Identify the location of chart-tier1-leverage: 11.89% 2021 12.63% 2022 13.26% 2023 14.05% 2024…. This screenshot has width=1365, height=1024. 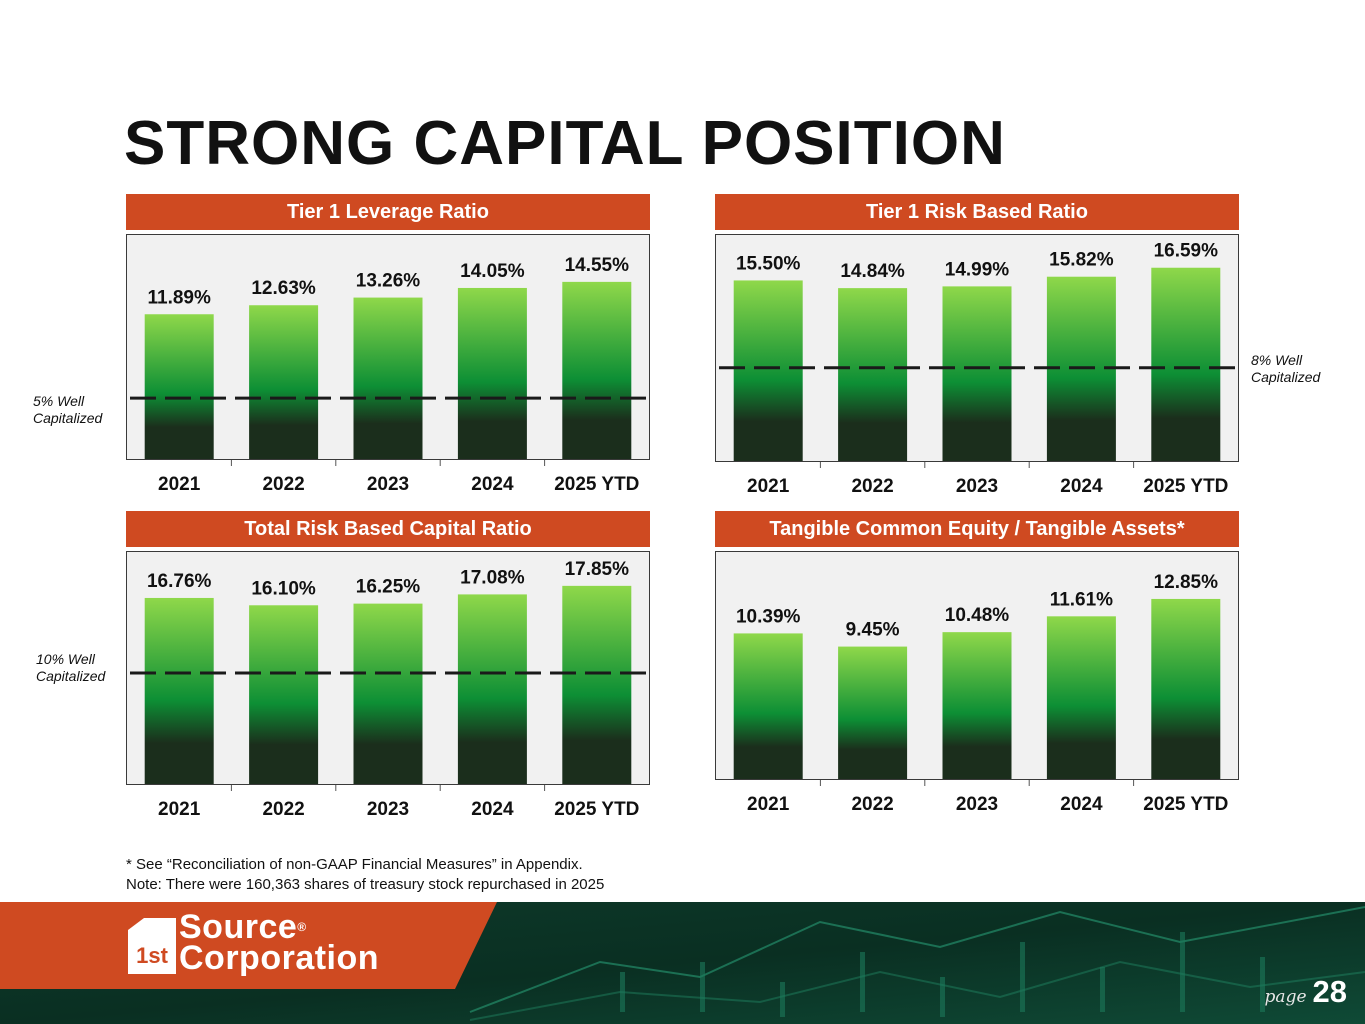
(388, 364).